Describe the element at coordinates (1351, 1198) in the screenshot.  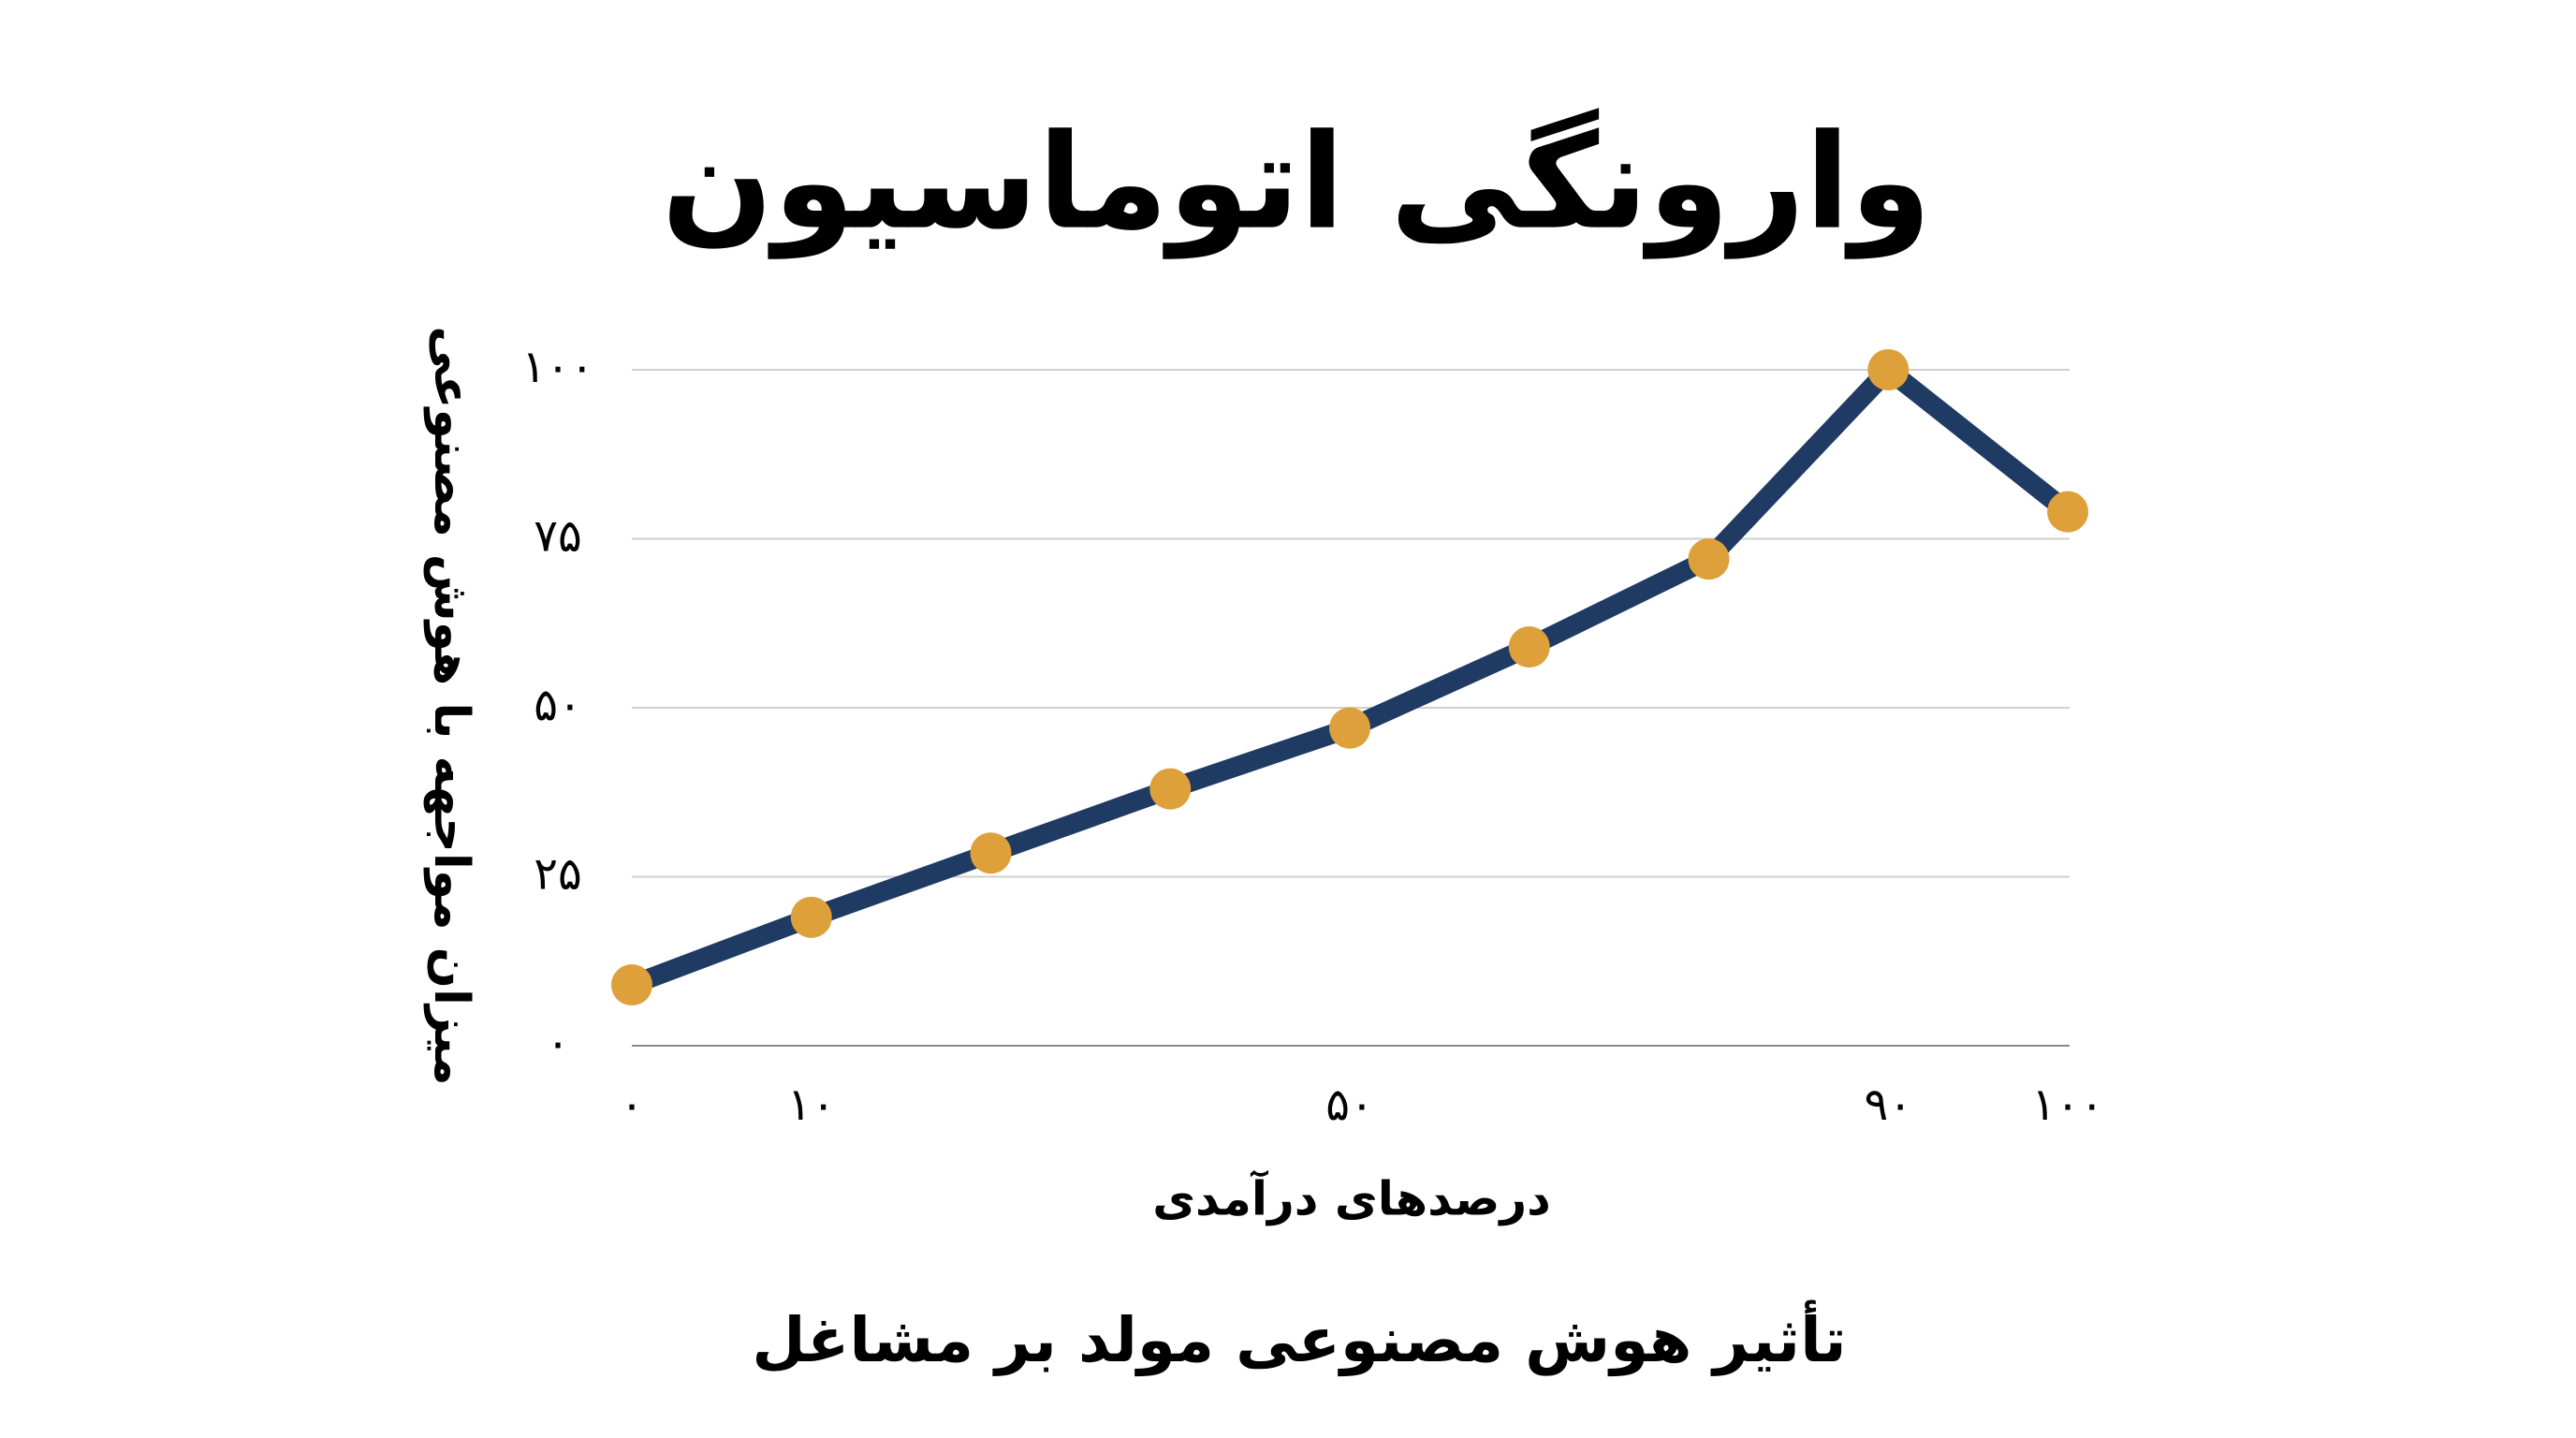
I see `x-axis-label: درصدهای درآمدی` at that location.